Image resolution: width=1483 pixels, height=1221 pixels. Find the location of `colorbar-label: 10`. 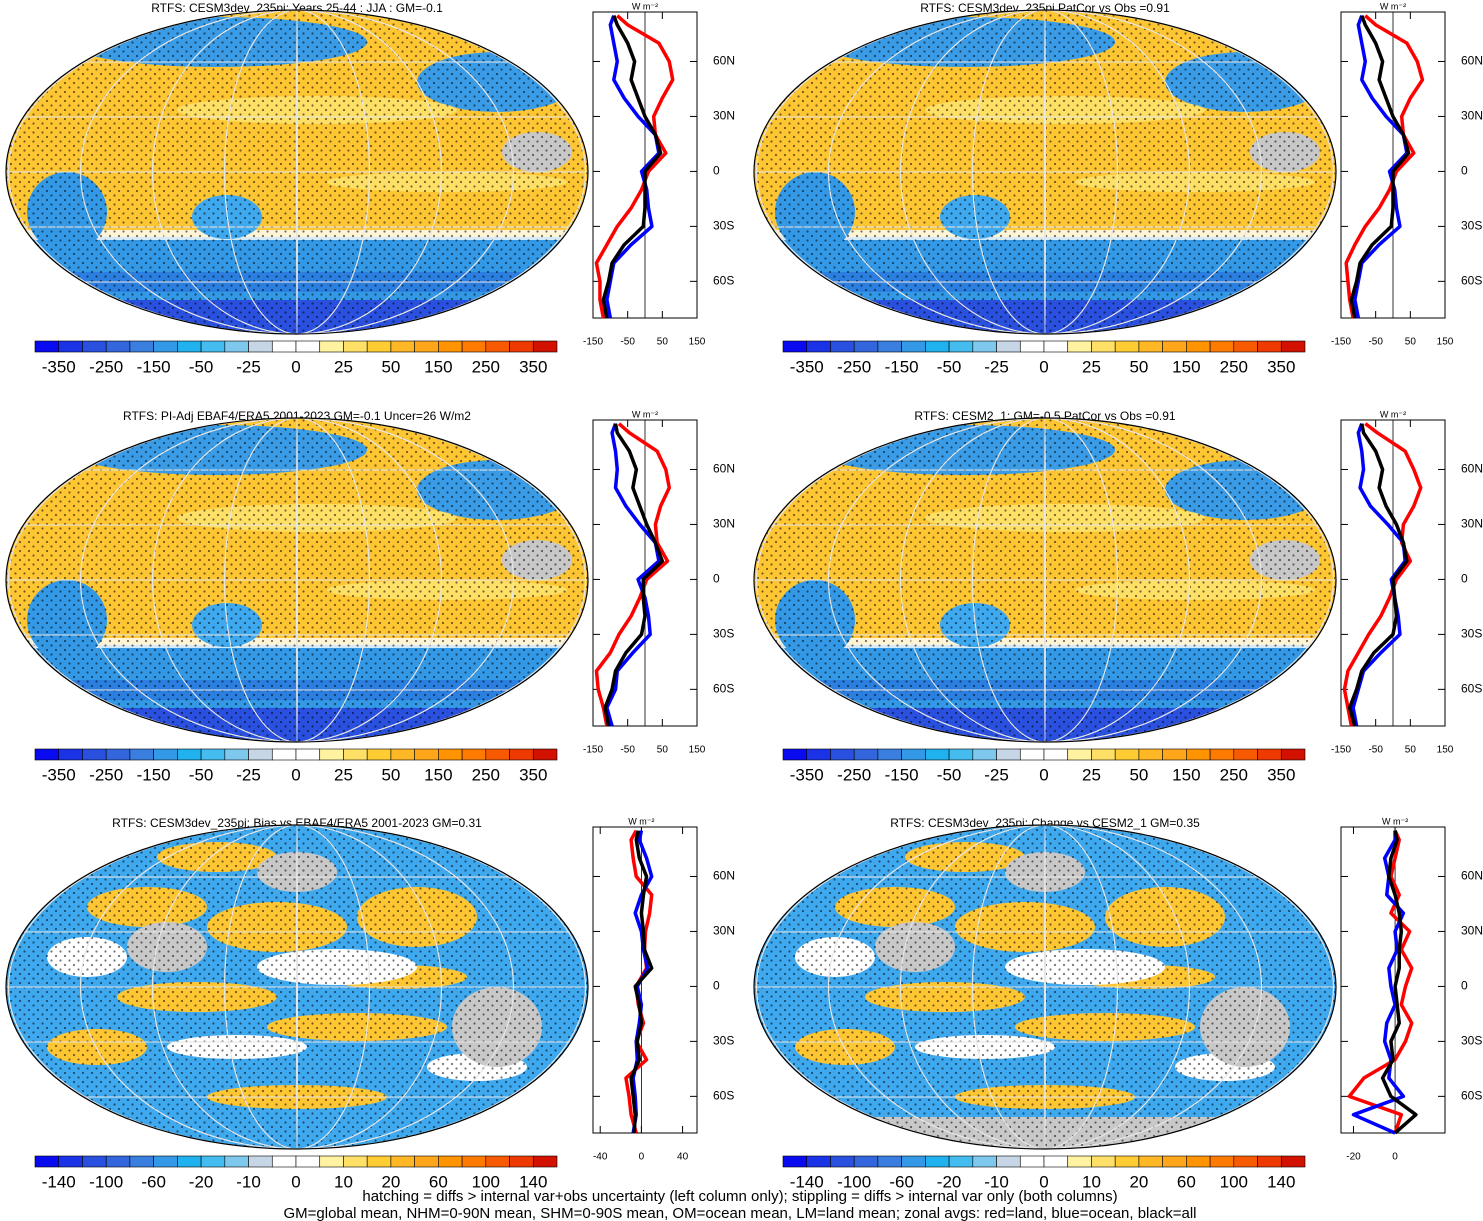

colorbar-label: 10 is located at coordinates (1091, 1181).